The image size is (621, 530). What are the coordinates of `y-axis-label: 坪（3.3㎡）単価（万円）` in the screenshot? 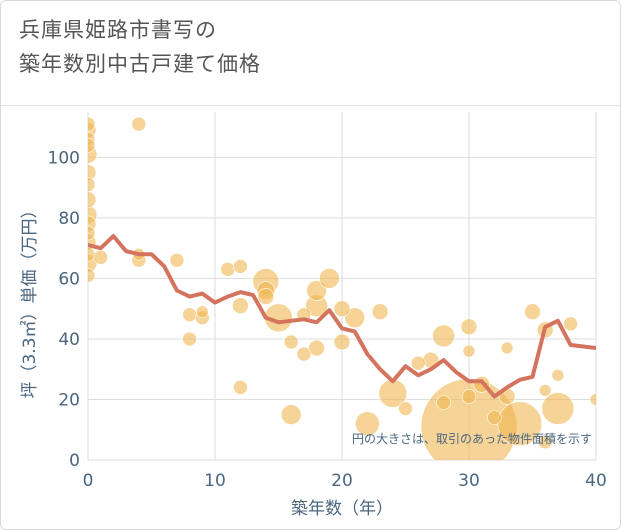 It's located at (30, 299).